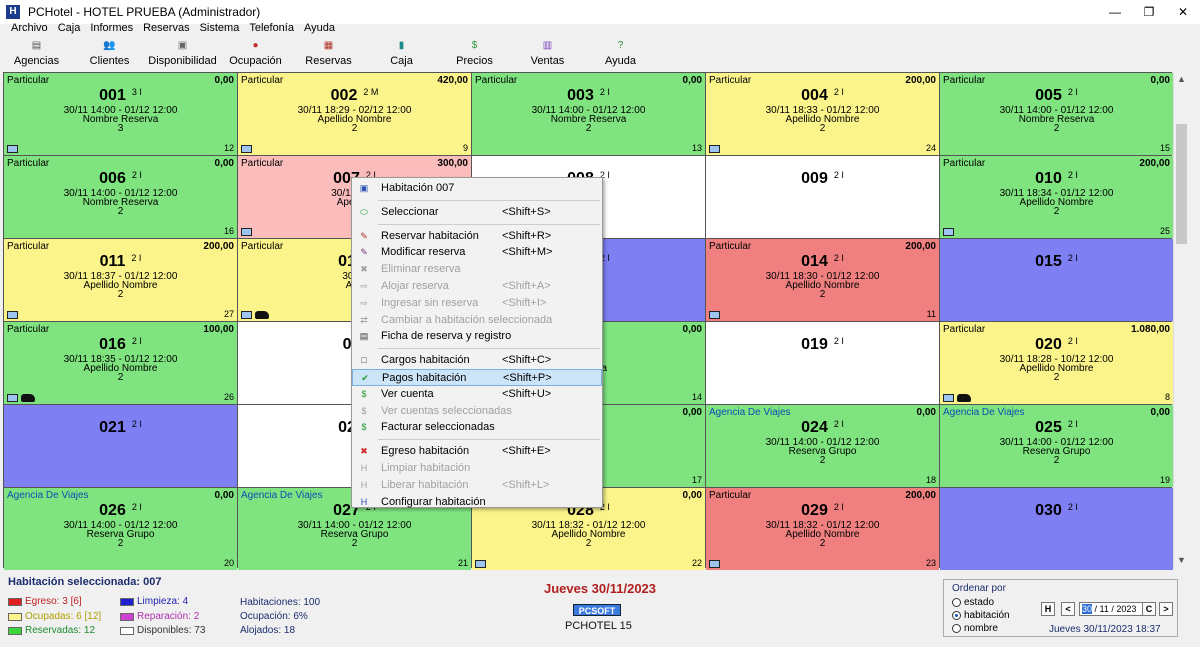 This screenshot has height=647, width=1200. What do you see at coordinates (981, 615) in the screenshot?
I see `sort-radio-1: habitación` at bounding box center [981, 615].